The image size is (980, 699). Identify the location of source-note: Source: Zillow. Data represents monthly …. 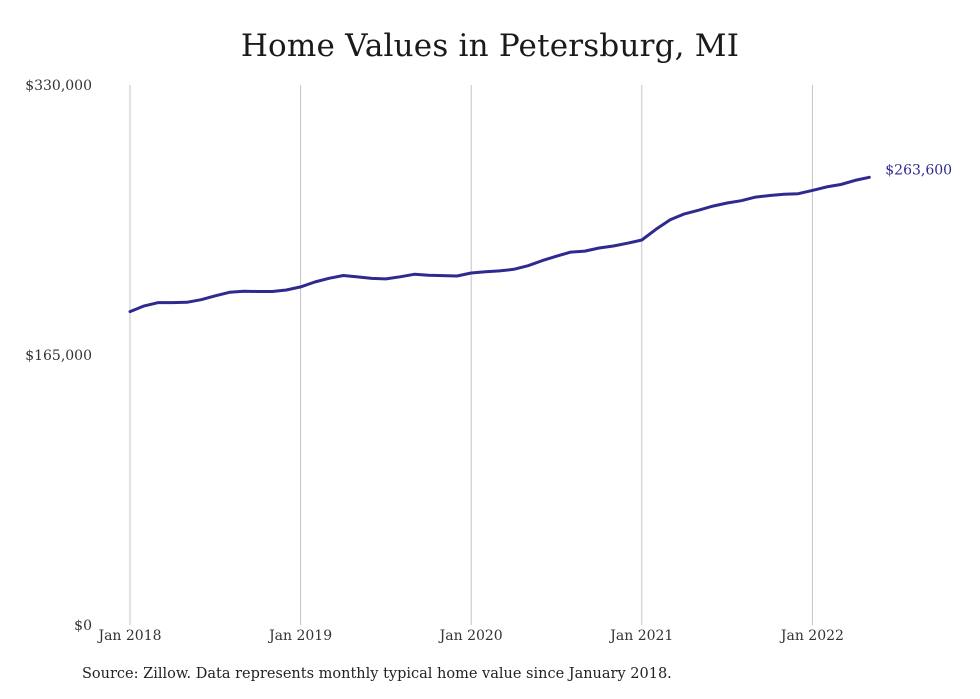
(377, 674).